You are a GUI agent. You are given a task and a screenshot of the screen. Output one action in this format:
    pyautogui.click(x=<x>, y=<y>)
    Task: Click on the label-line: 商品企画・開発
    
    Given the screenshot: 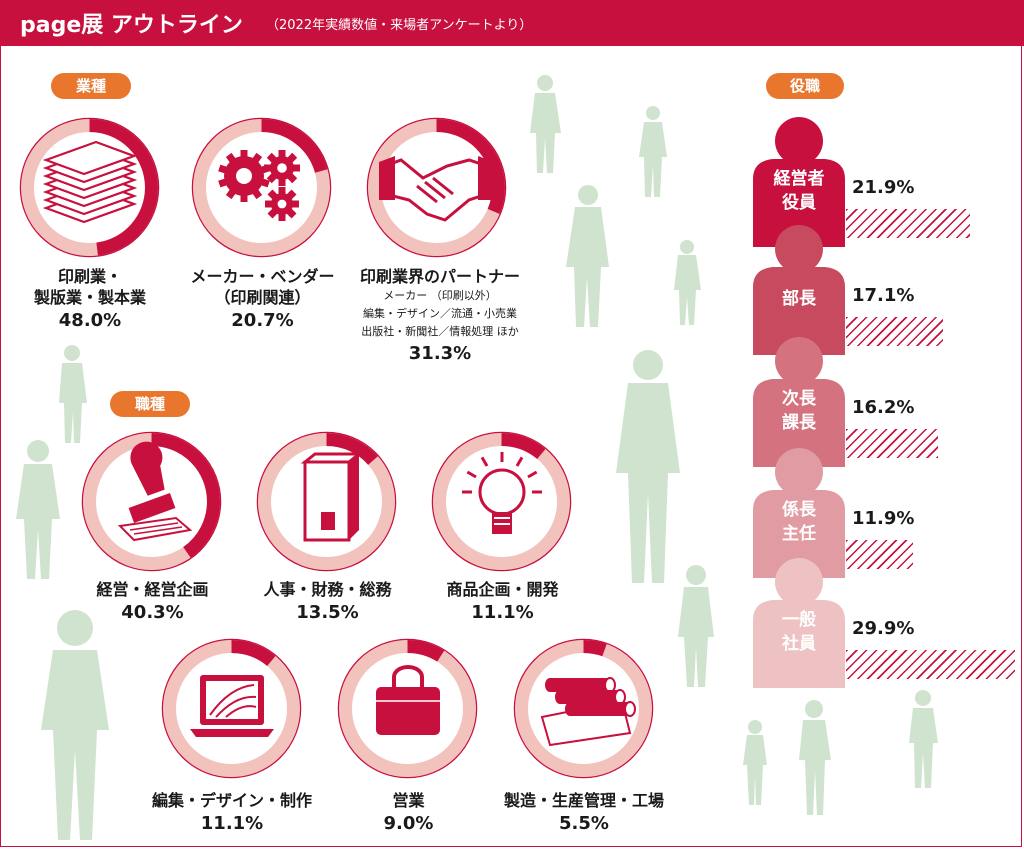 What is the action you would take?
    pyautogui.click(x=502, y=589)
    